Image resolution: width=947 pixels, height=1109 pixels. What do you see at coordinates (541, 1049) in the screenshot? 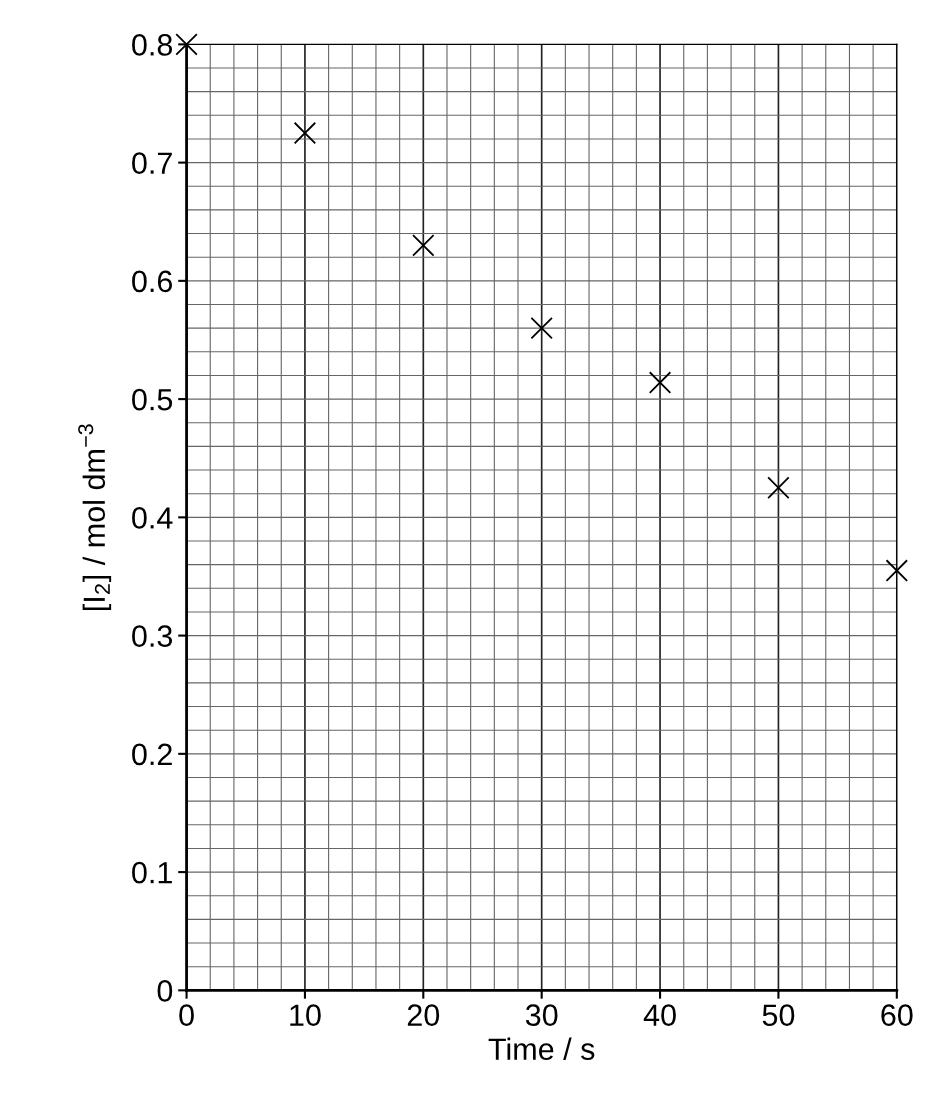
I see `x-axis-title: Time / s` at bounding box center [541, 1049].